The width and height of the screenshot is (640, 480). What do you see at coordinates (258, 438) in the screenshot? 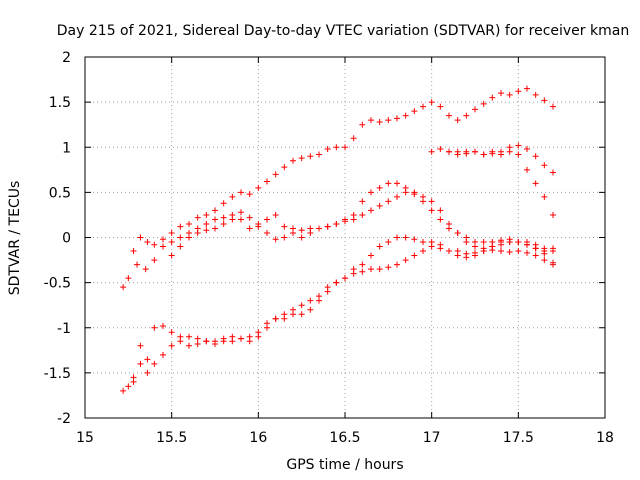
I see `x-tick-label: 16` at bounding box center [258, 438].